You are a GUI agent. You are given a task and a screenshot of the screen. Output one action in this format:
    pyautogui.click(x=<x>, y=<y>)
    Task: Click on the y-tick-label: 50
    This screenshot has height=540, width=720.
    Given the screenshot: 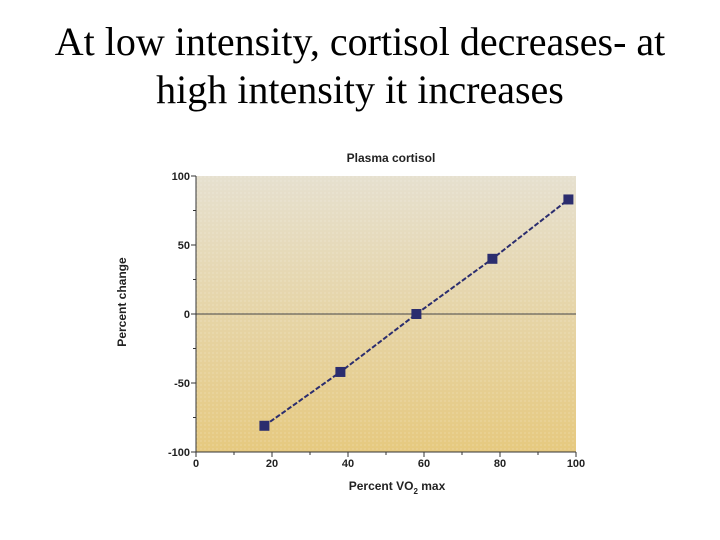 What is the action you would take?
    pyautogui.click(x=184, y=246)
    